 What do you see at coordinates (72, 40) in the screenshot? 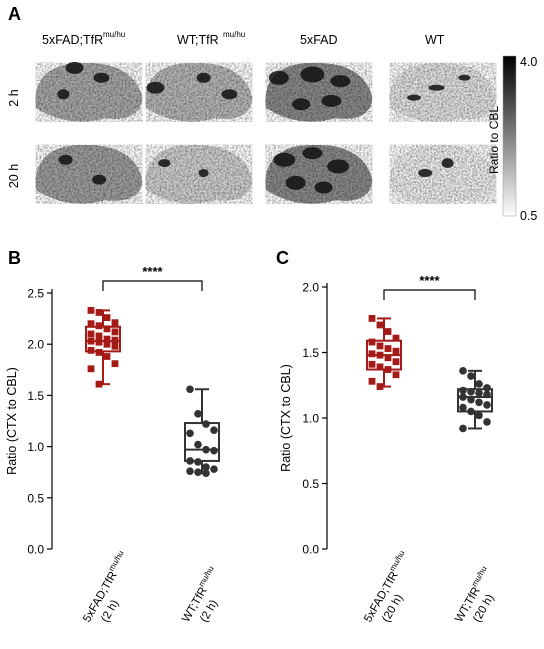
I see `column-header-base: 5xFAD;TfR` at bounding box center [72, 40].